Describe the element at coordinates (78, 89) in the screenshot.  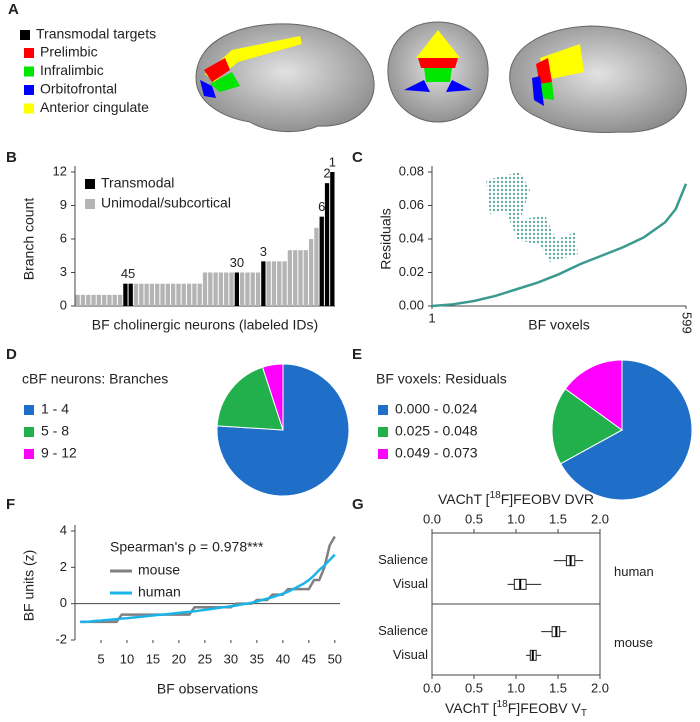
I see `legend-label: Orbitofrontal` at that location.